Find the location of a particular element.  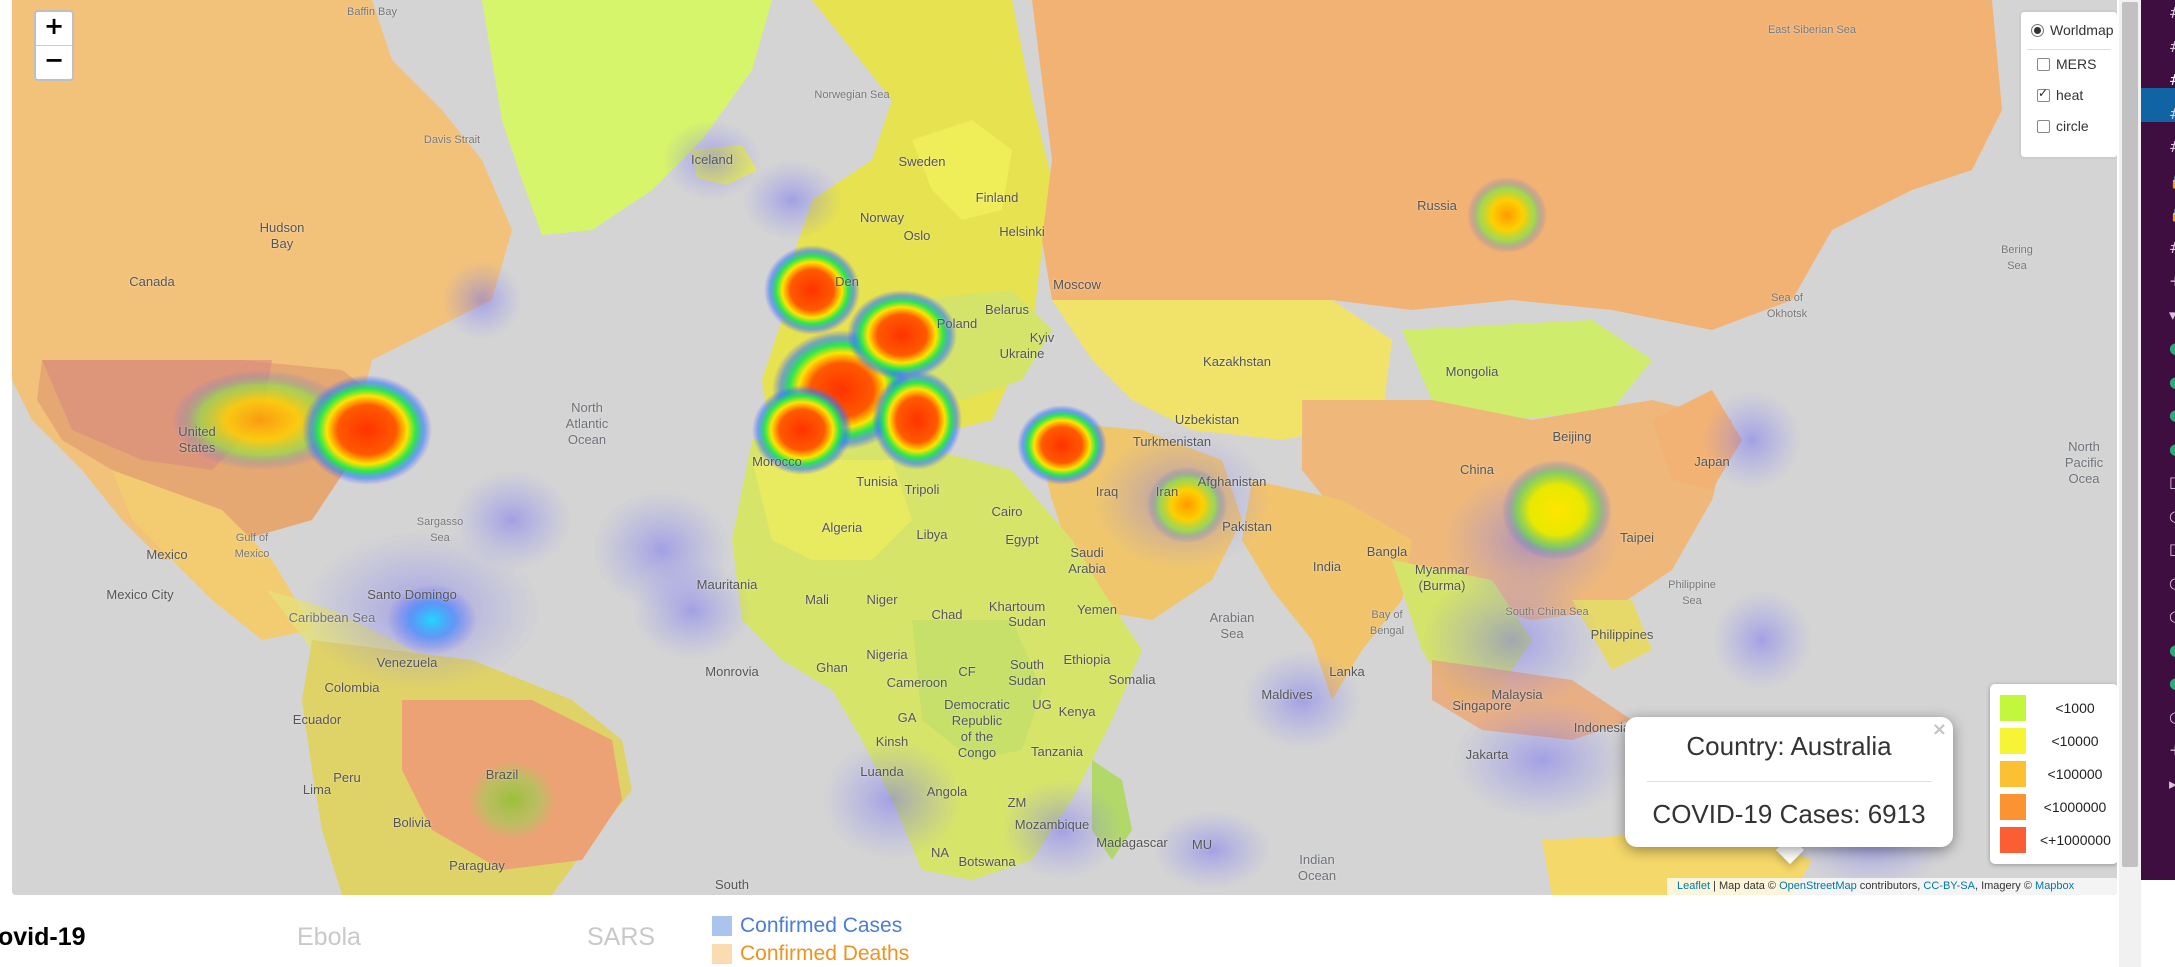

layer-divider is located at coordinates (2069, 49).